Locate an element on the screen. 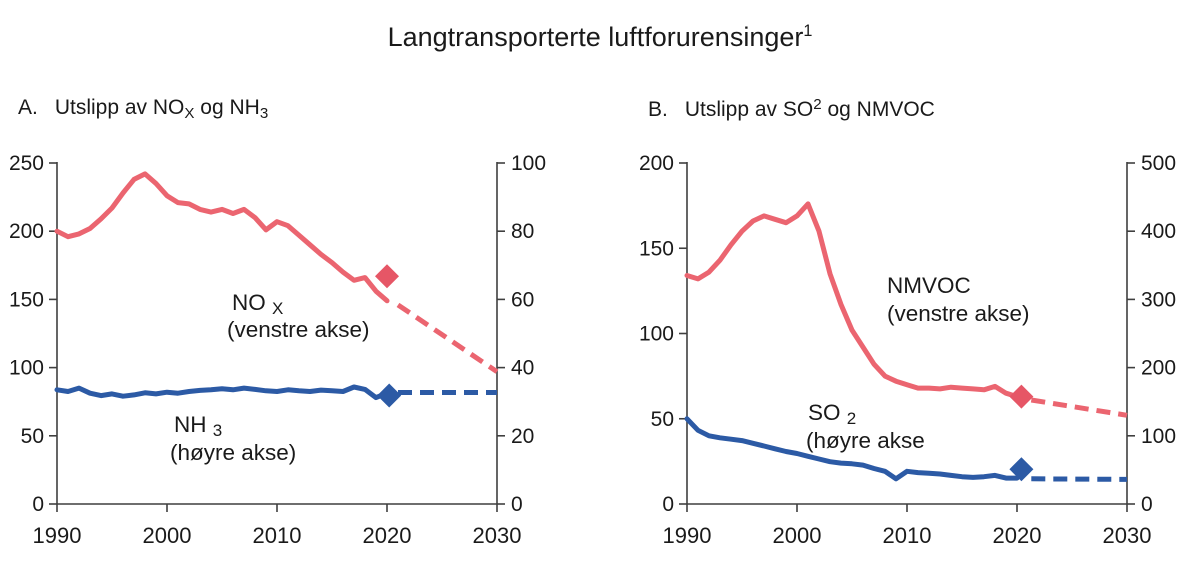 The height and width of the screenshot is (564, 1200). right-axis-tick-label: 400 is located at coordinates (1158, 231).